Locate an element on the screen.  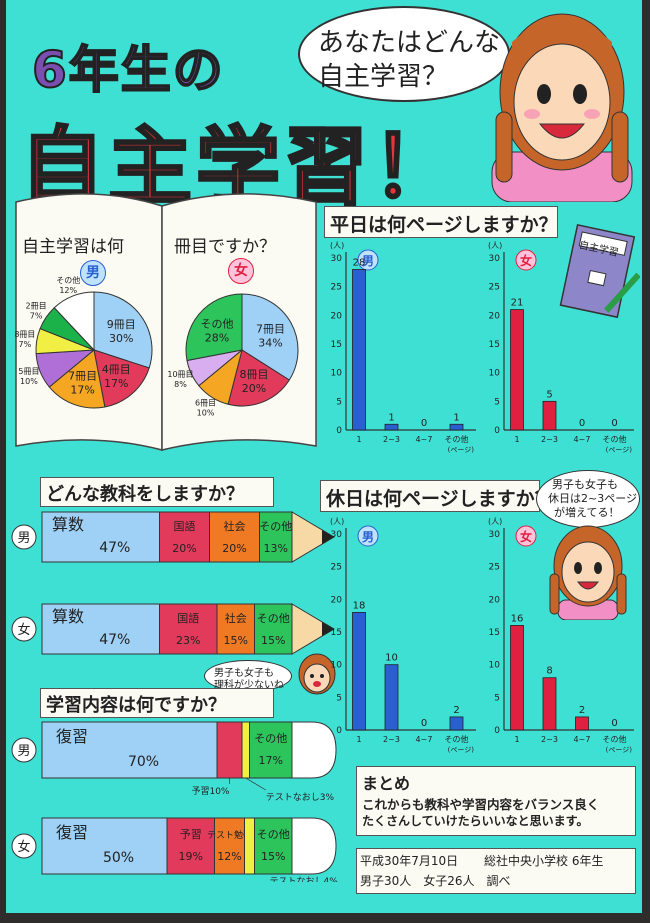
weekday-1-legend-label: 女 is located at coordinates (526, 260).